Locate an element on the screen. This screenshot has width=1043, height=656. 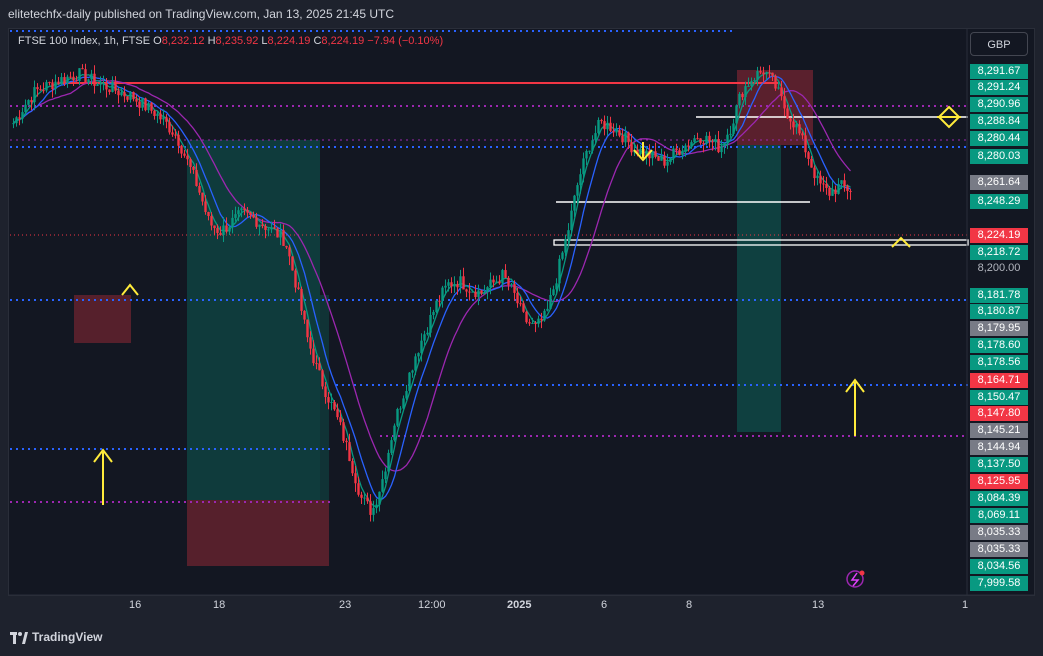
time-tick-label: 16 is located at coordinates (135, 605).